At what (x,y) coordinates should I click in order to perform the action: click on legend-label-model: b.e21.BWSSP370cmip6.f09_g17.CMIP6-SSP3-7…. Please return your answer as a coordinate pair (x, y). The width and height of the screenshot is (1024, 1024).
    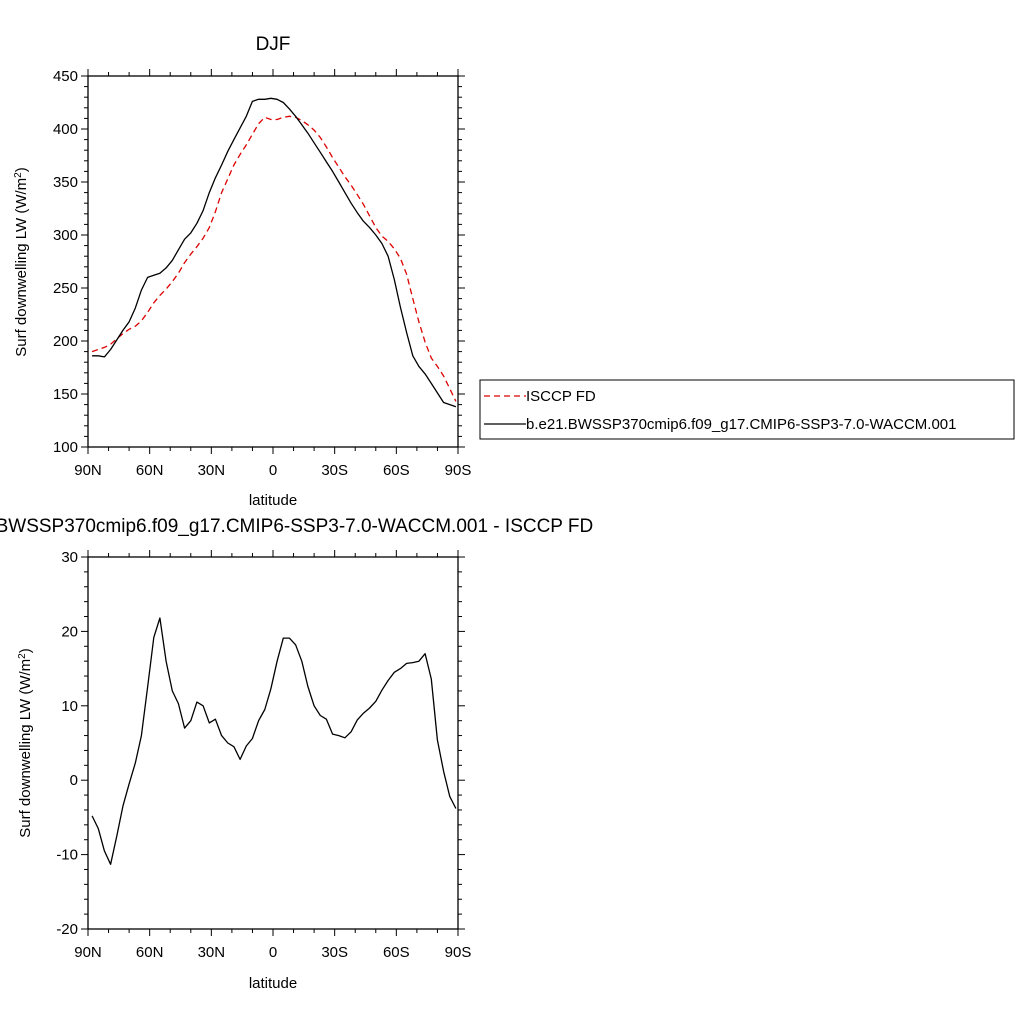
    Looking at the image, I should click on (741, 424).